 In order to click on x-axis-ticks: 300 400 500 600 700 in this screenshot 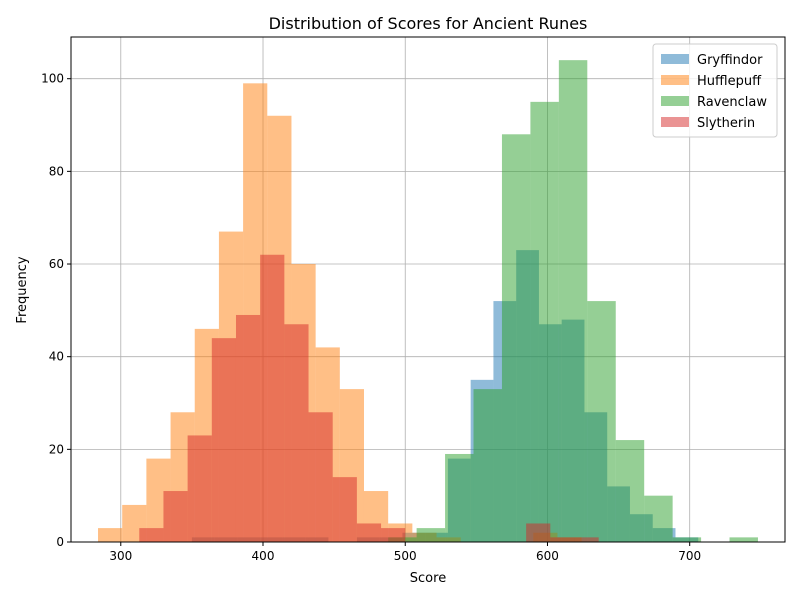, I will do `click(405, 552)`.